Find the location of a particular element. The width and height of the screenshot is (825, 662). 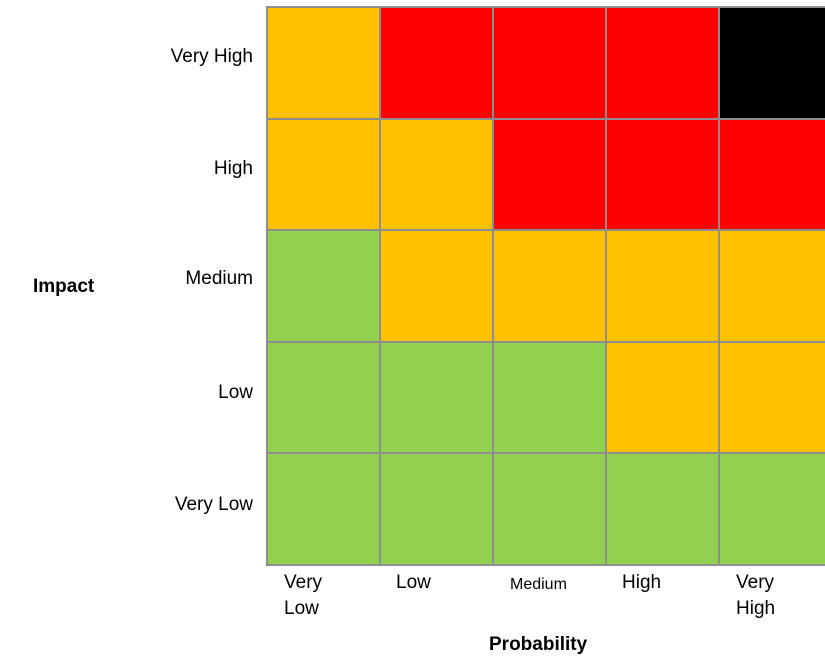

y-tick-label: High is located at coordinates (233, 168).